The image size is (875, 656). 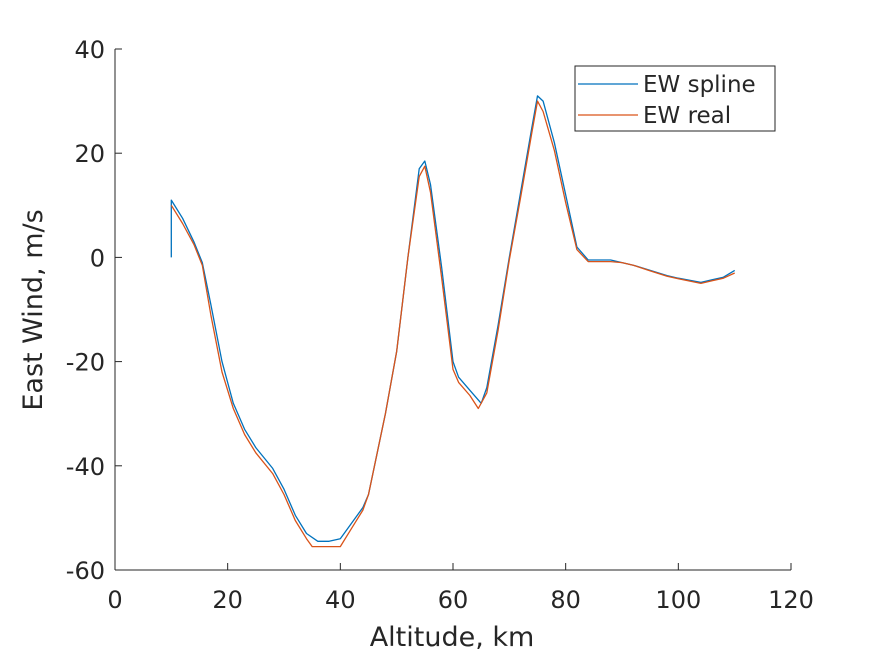 I want to click on legend: EW spline EW real, so click(x=675, y=98).